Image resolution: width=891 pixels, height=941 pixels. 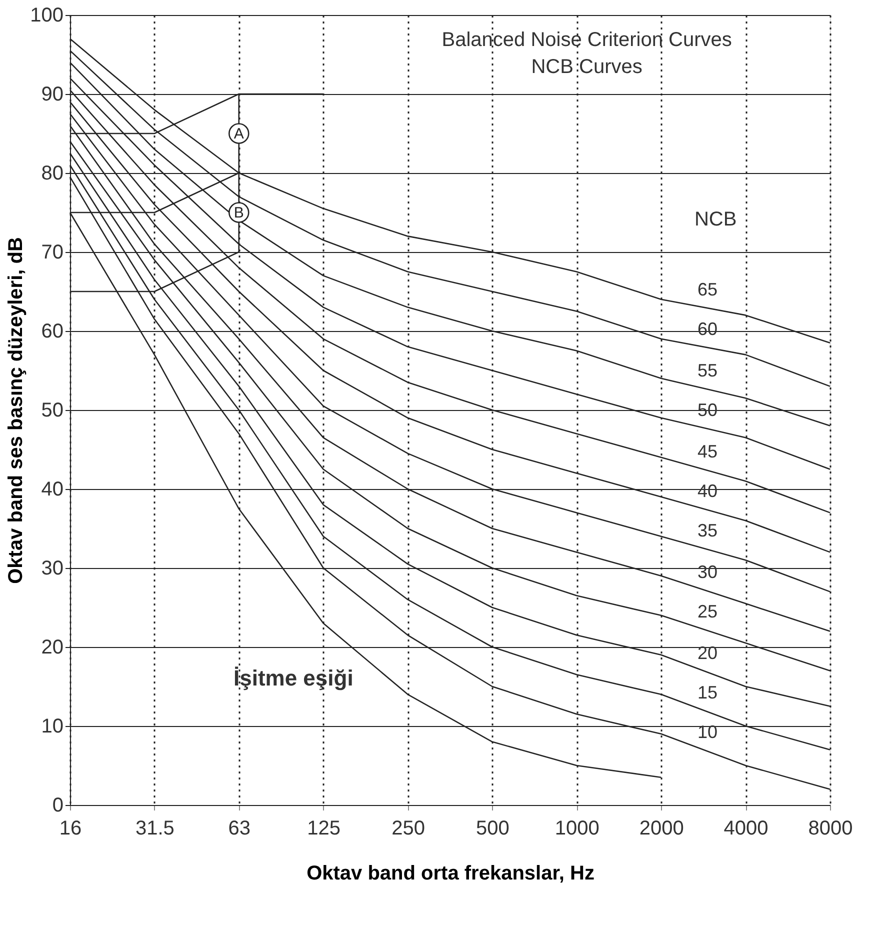 What do you see at coordinates (661, 829) in the screenshot?
I see `x-tick-label: 2000` at bounding box center [661, 829].